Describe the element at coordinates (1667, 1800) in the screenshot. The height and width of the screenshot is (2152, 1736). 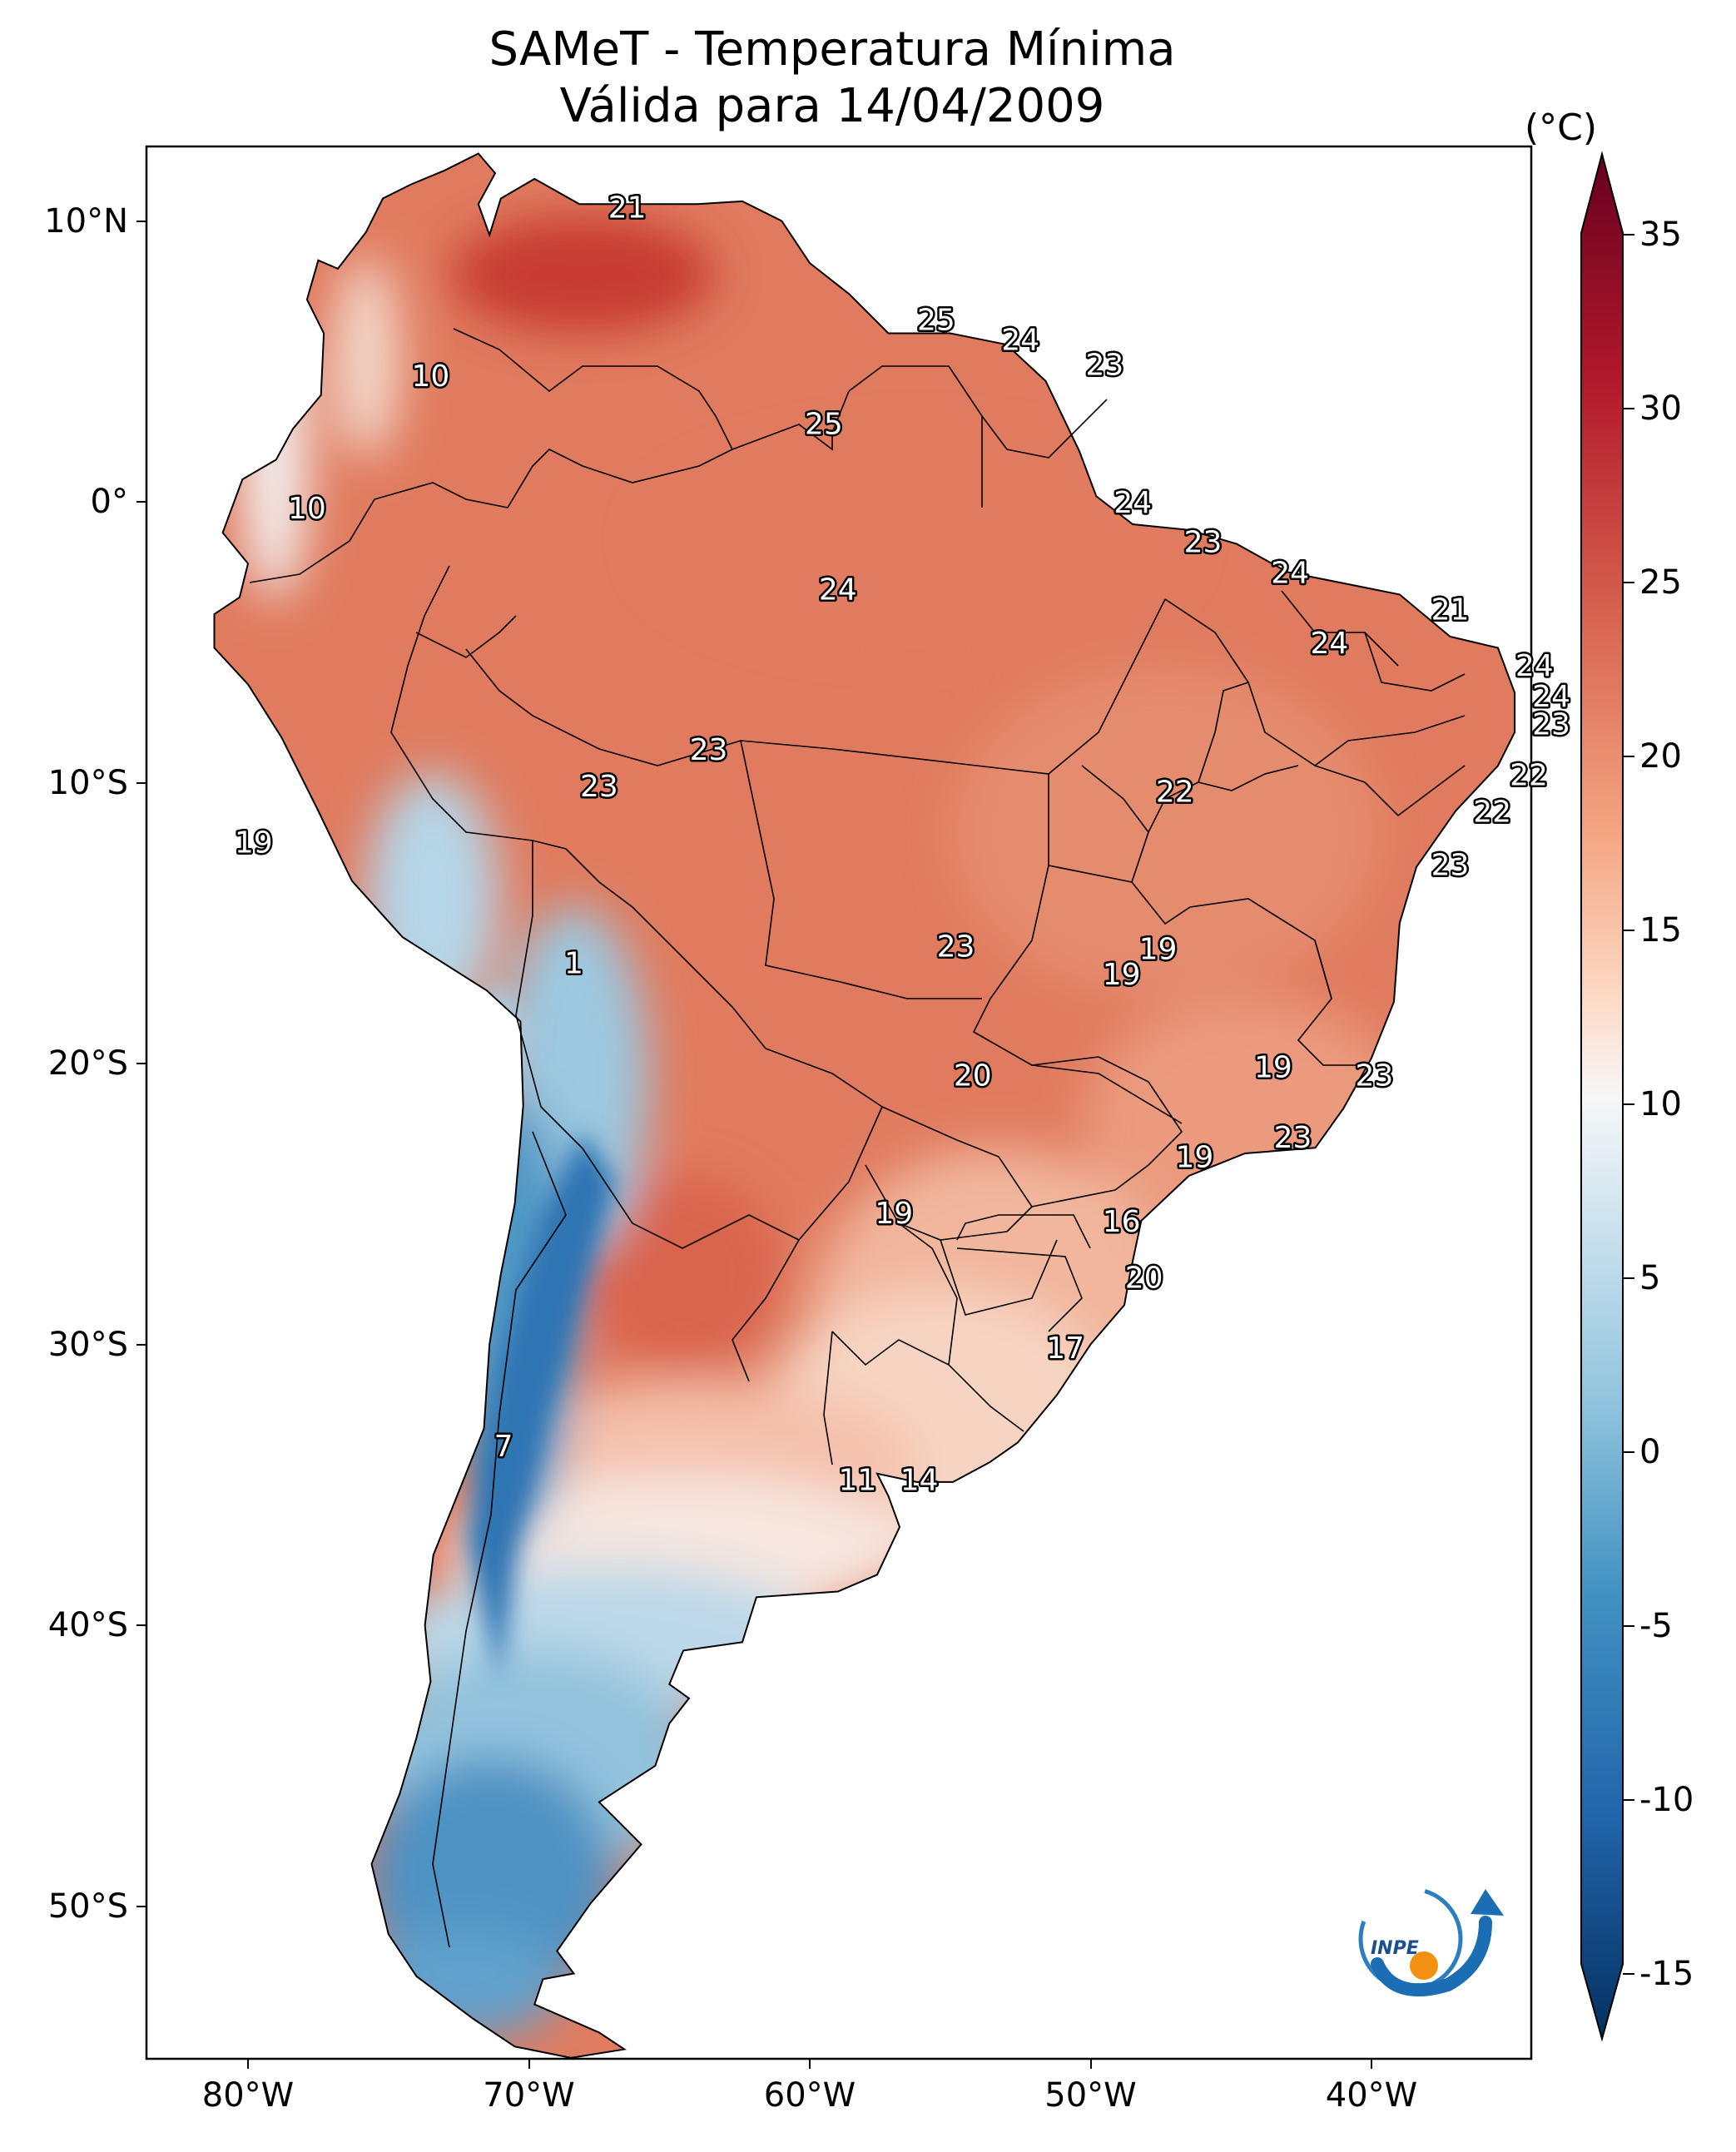
I see `colorbar-tick-label: -10` at that location.